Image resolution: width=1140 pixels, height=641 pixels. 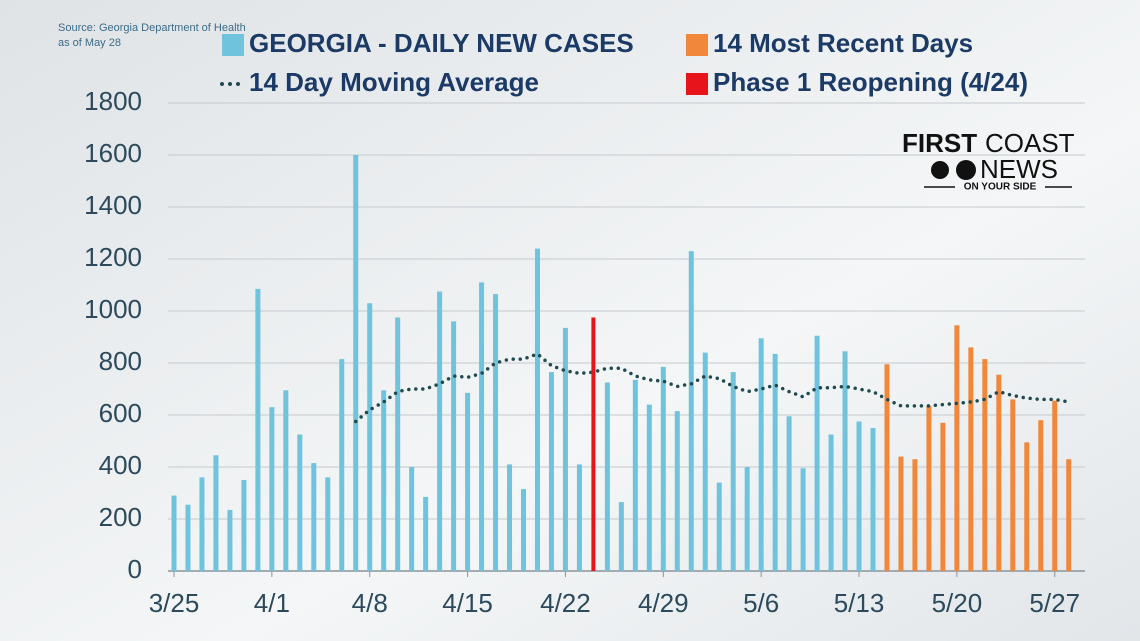 I want to click on x-tick-label: 5/13, so click(x=859, y=603).